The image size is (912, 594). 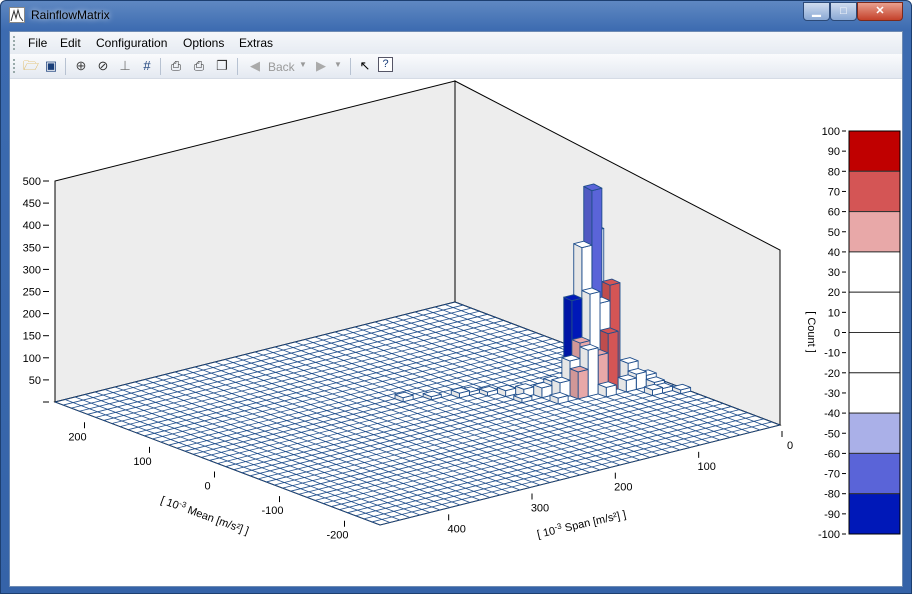 I want to click on maximize-icon: □, so click(x=843, y=11).